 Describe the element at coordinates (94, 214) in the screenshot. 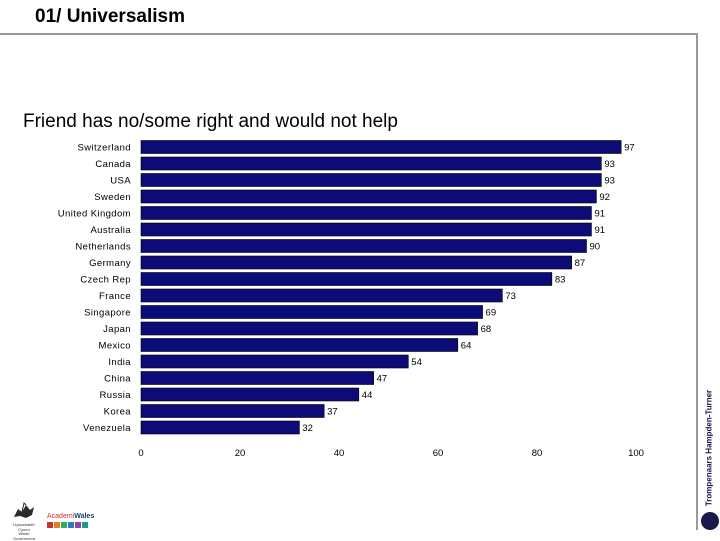

I see `category-label: United Kingdom` at that location.